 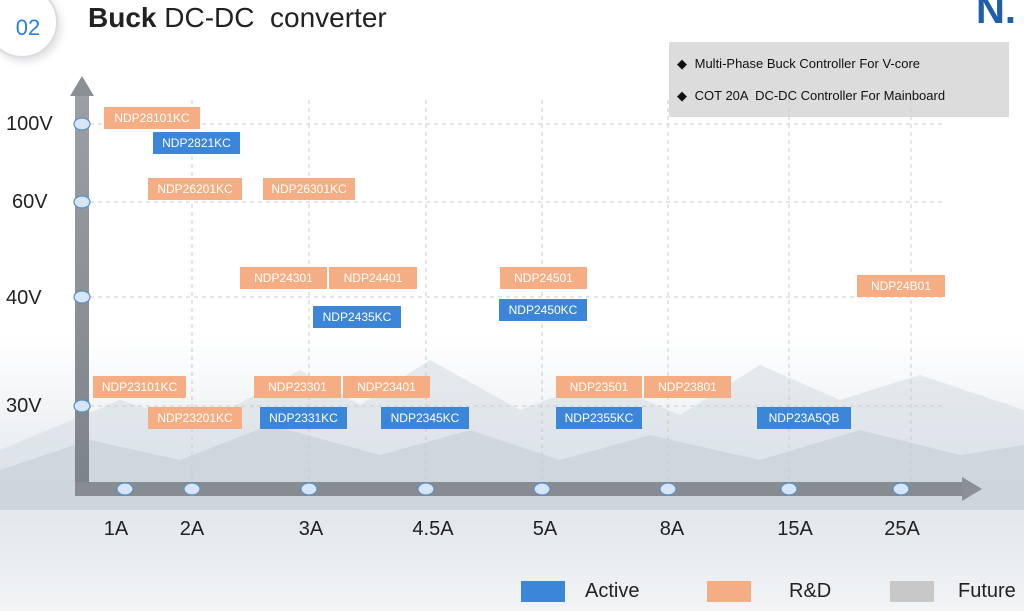 What do you see at coordinates (122, 17) in the screenshot?
I see `slide-title-bold: Buck` at bounding box center [122, 17].